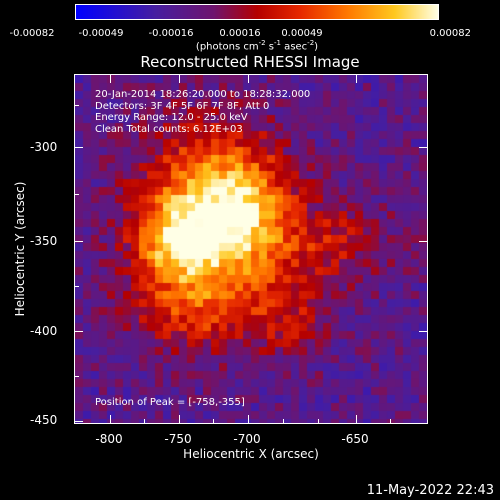 This screenshot has height=500, width=500. I want to click on time-range-text: 20-Jan-2014 18:26:20.000 to 18:28:32.000, so click(203, 94).